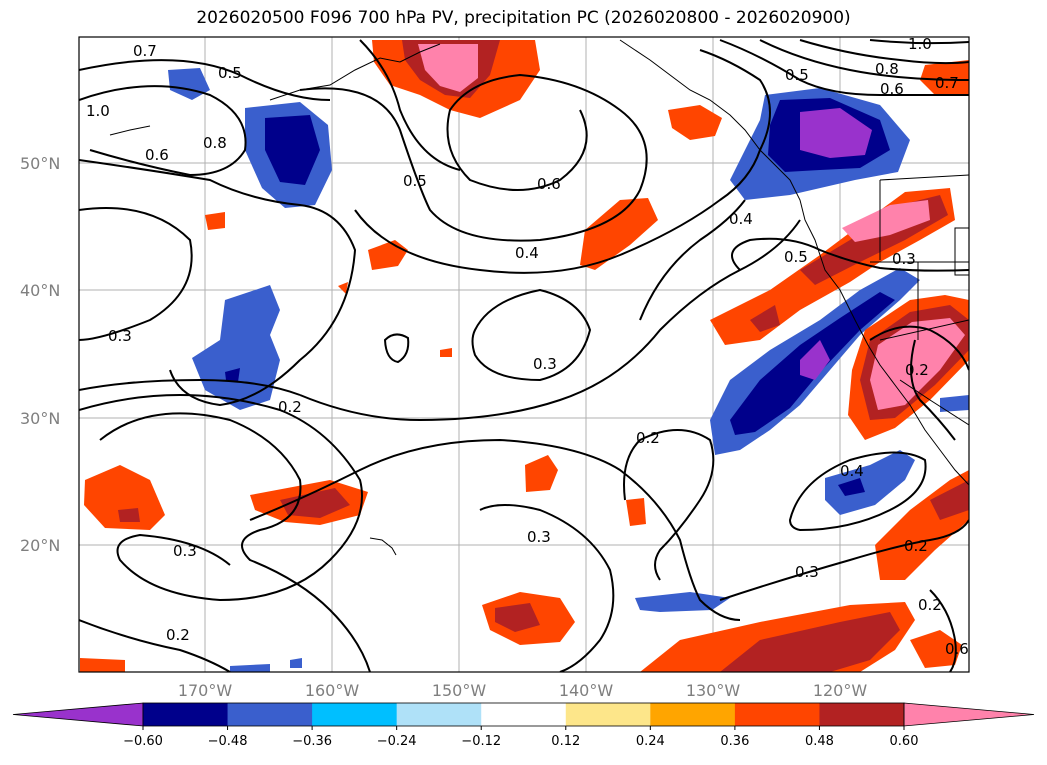  What do you see at coordinates (459, 690) in the screenshot?
I see `lon-tick-label: 150°W` at bounding box center [459, 690].